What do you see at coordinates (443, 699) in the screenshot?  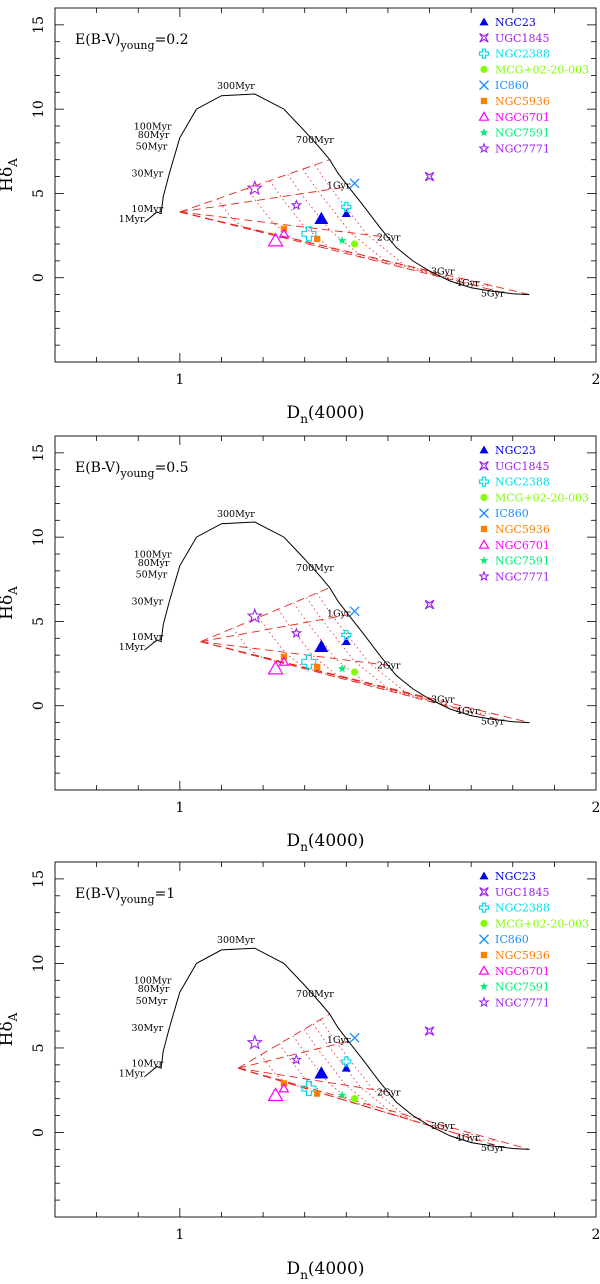 I see `age-label: 3Gyr` at bounding box center [443, 699].